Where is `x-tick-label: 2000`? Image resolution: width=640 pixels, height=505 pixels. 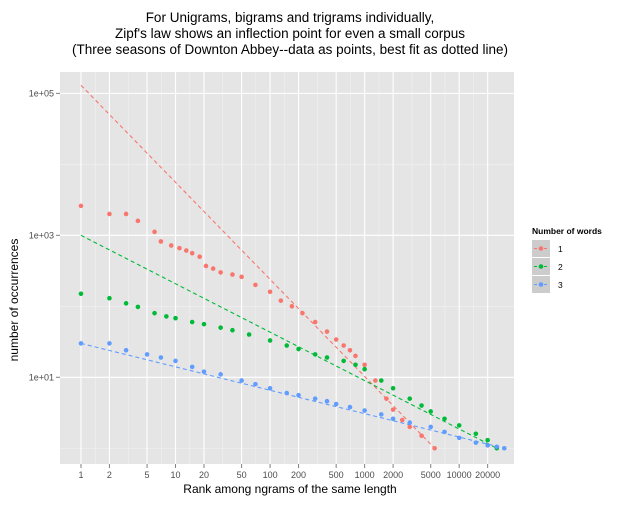 x-tick-label: 2000 is located at coordinates (393, 475).